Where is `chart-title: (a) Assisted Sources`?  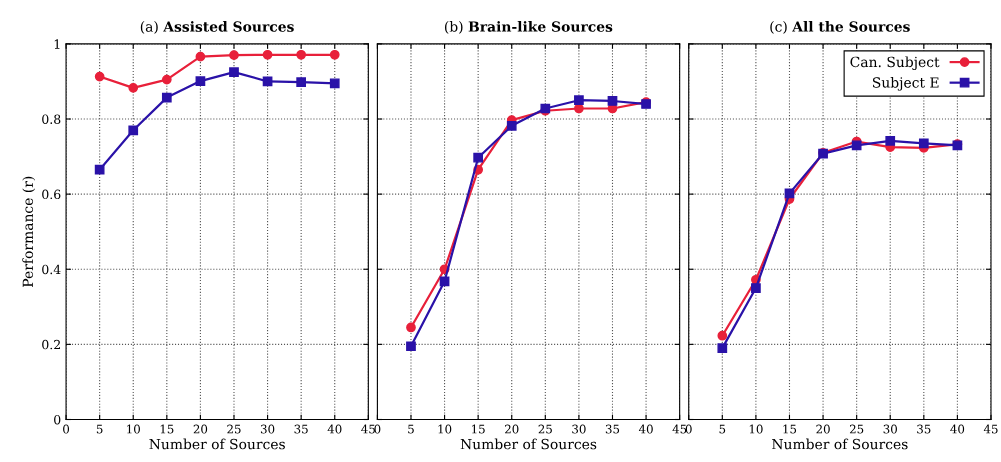 chart-title: (a) Assisted Sources is located at coordinates (217, 27).